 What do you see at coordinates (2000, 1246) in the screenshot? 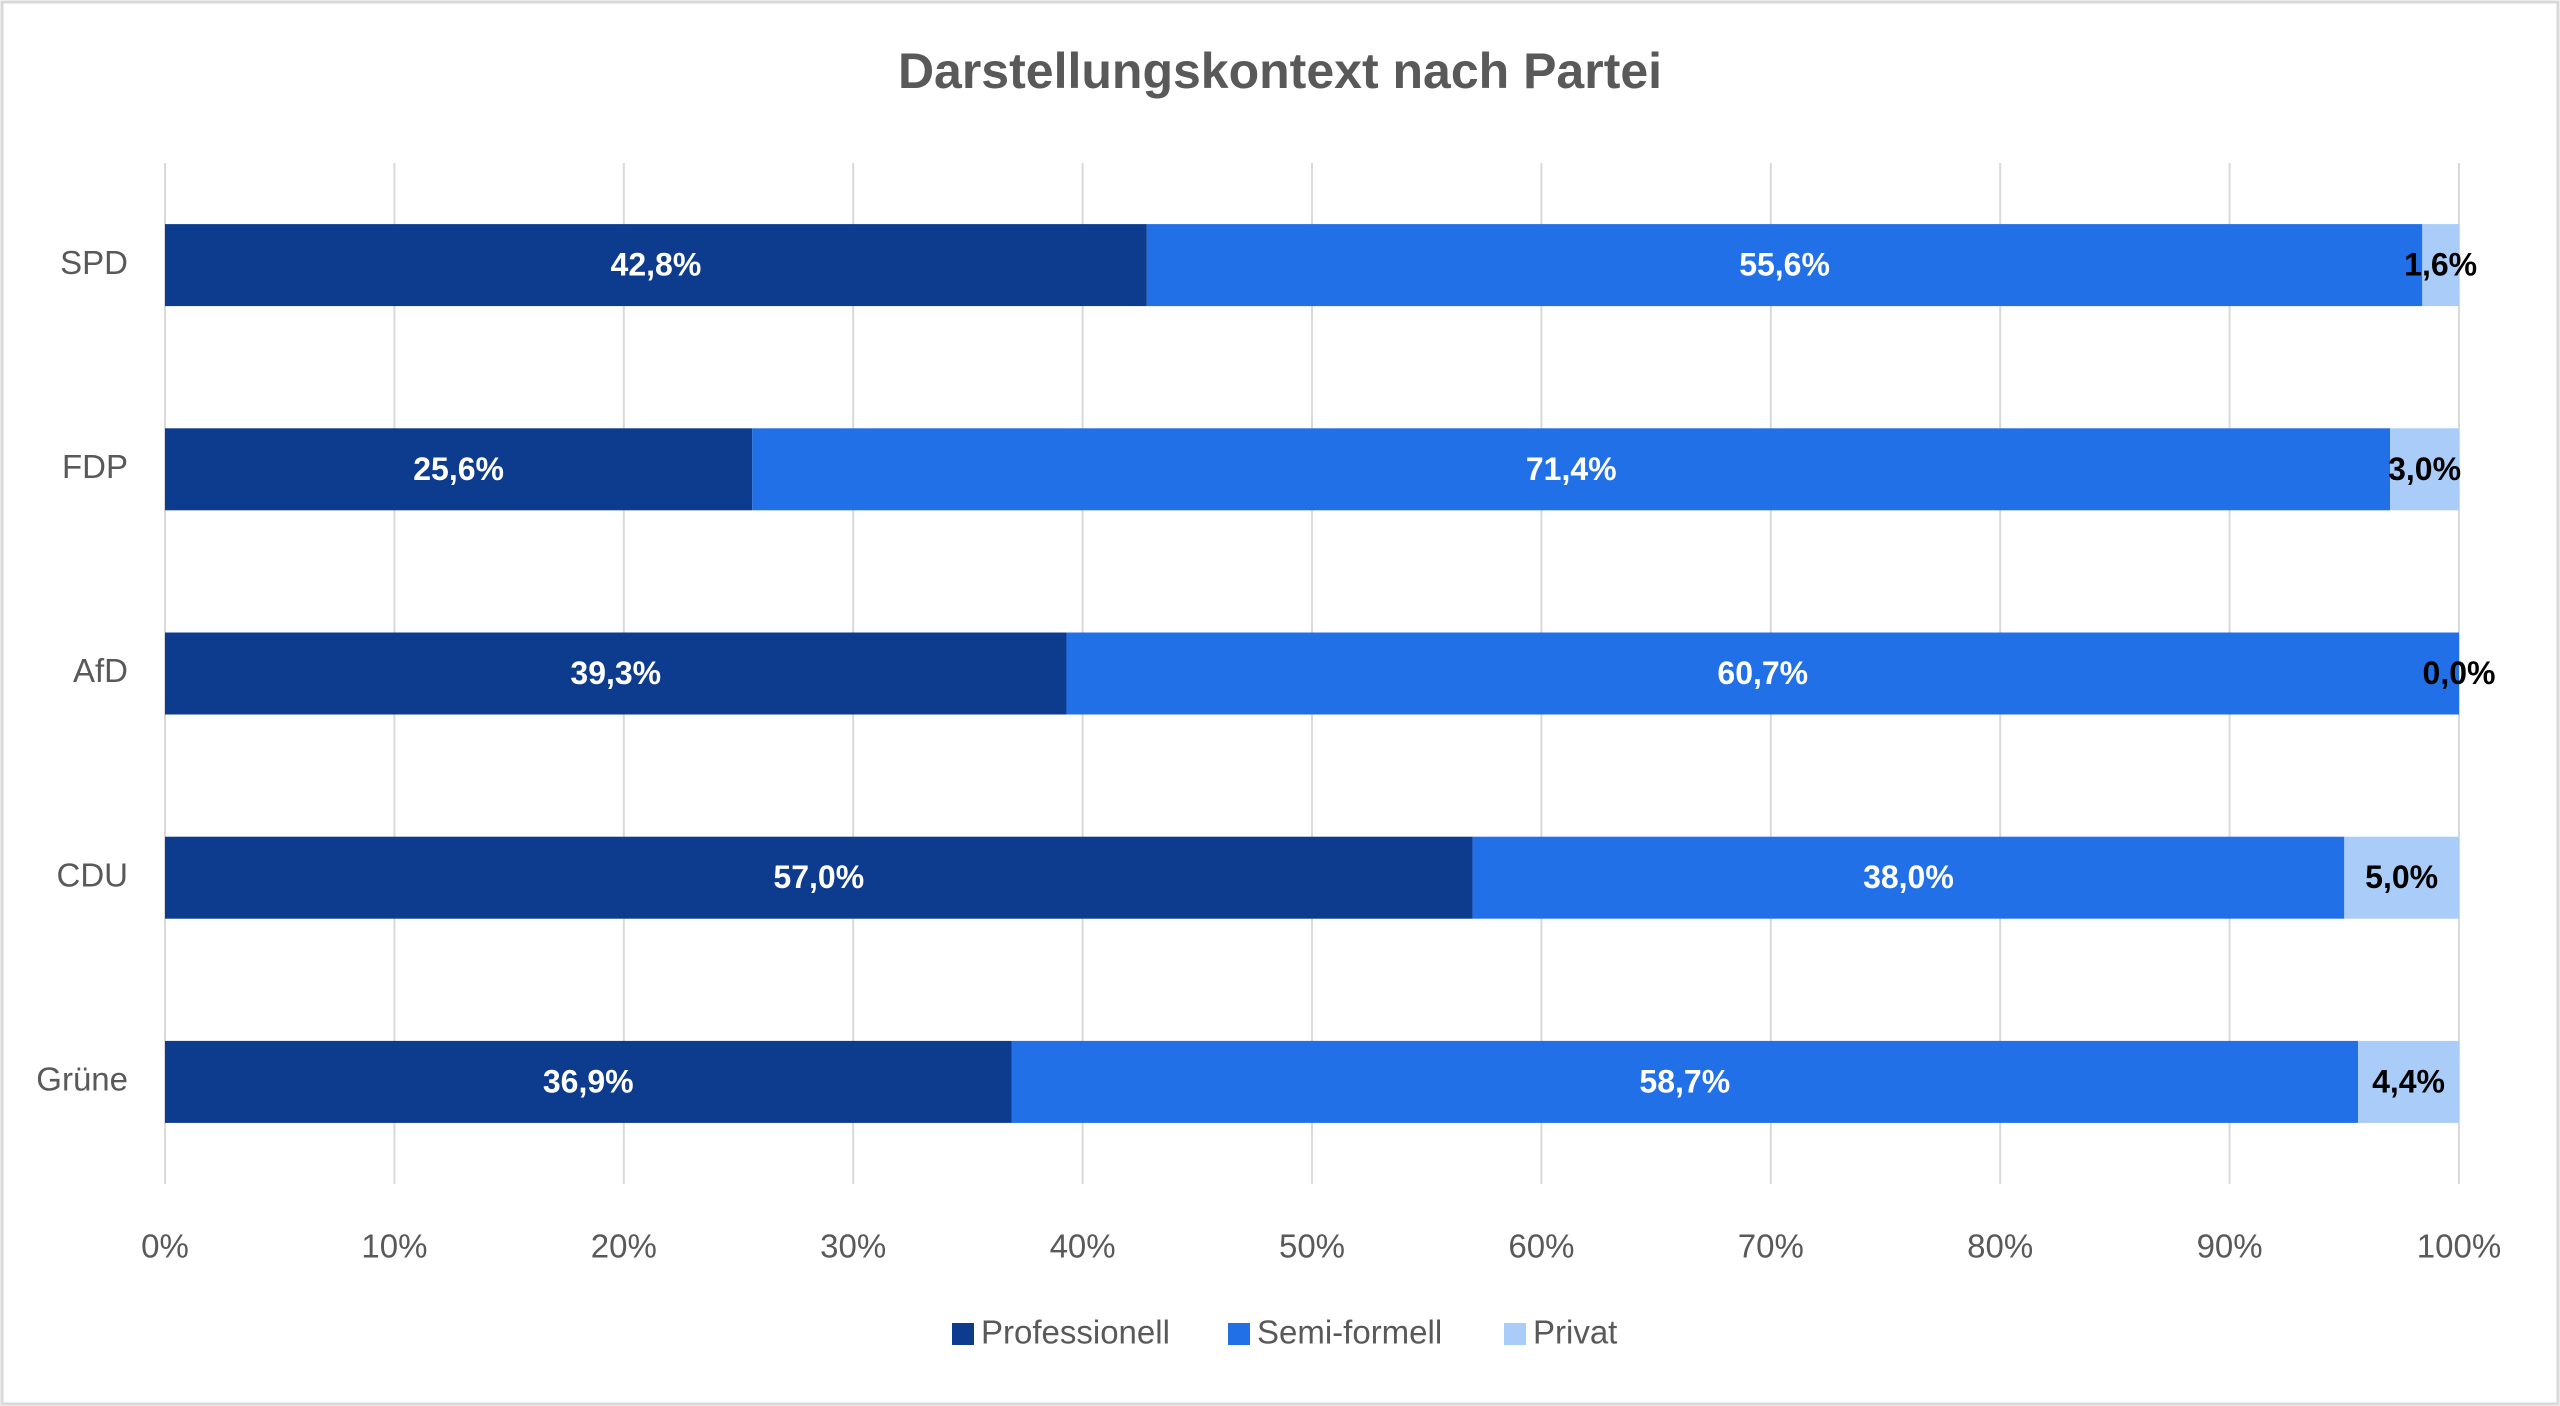
I see `x-tick-label: 80%` at bounding box center [2000, 1246].